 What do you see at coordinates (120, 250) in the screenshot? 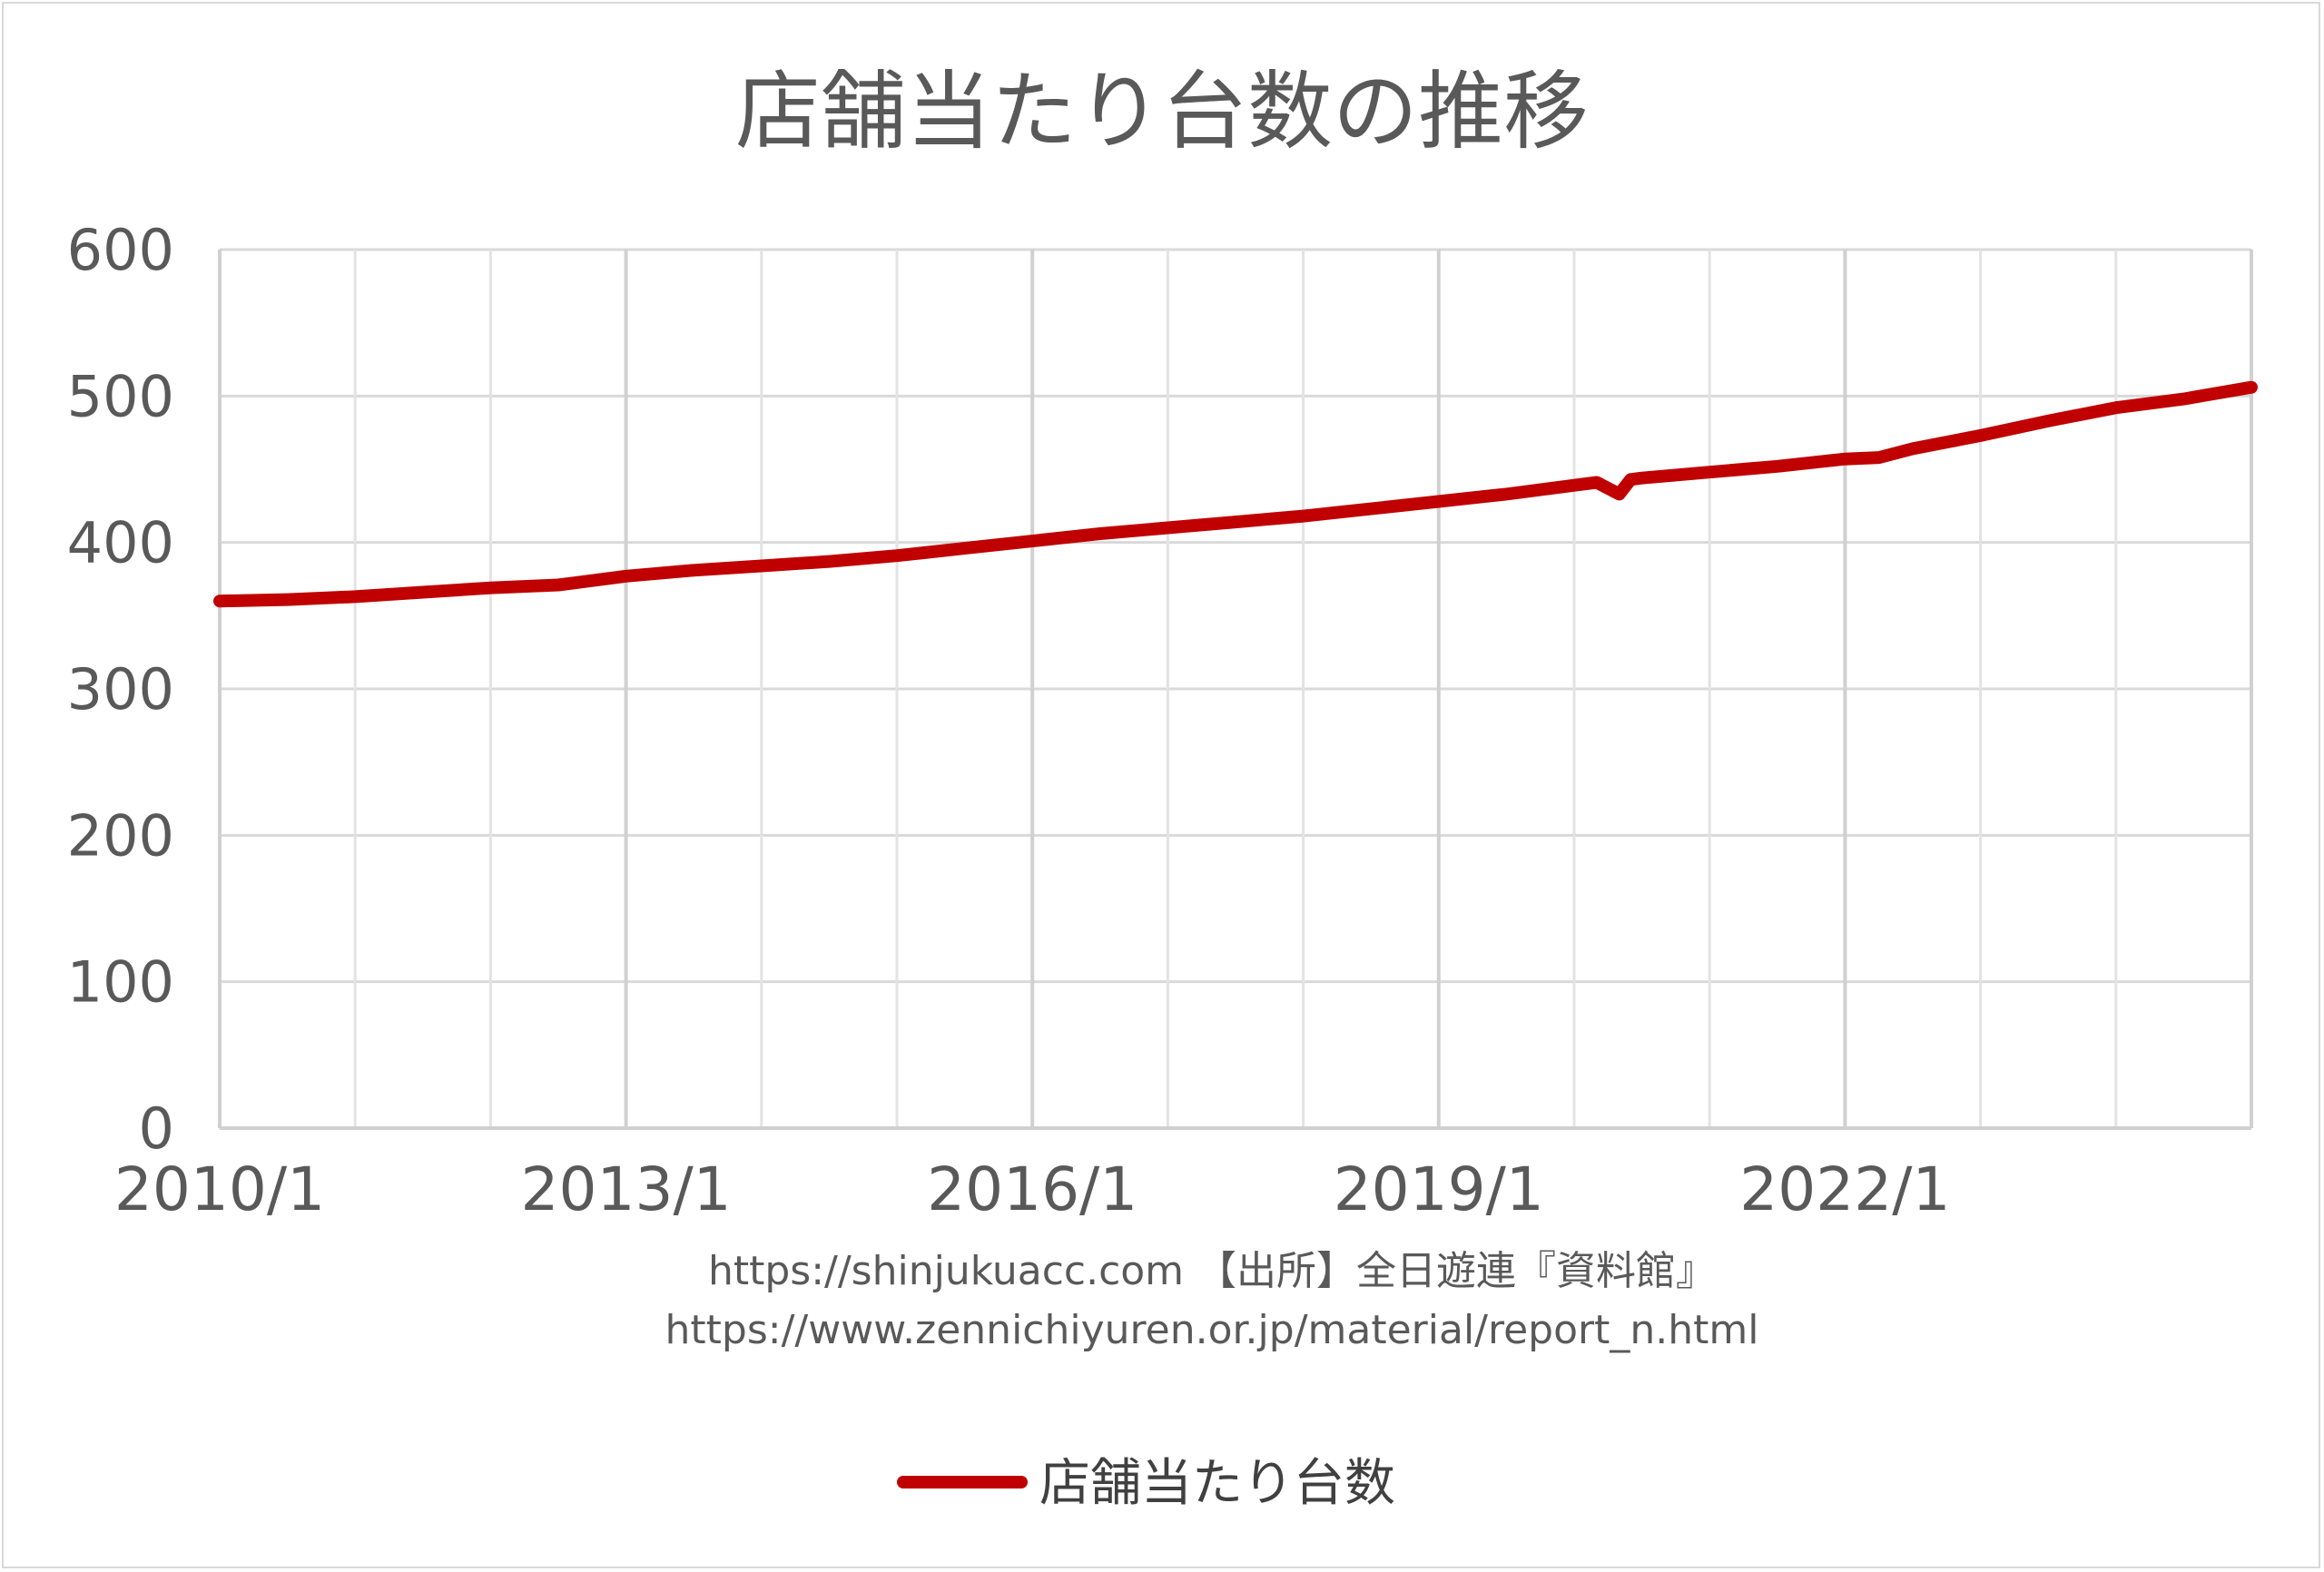
I see `y-tick-label: 600` at bounding box center [120, 250].